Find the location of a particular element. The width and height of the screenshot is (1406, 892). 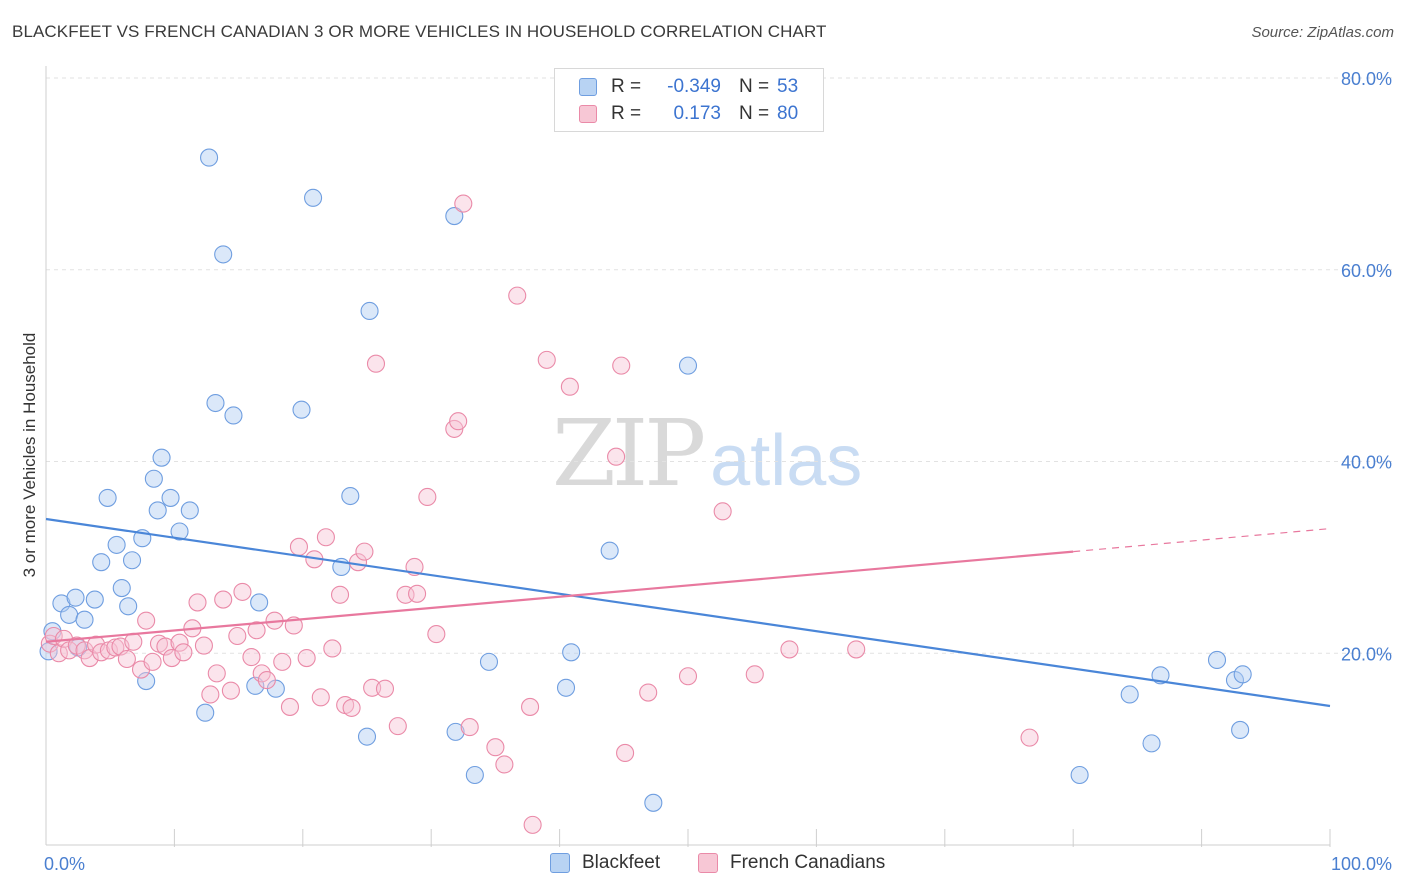

french-legend-label: French Canadians is located at coordinates (808, 862).